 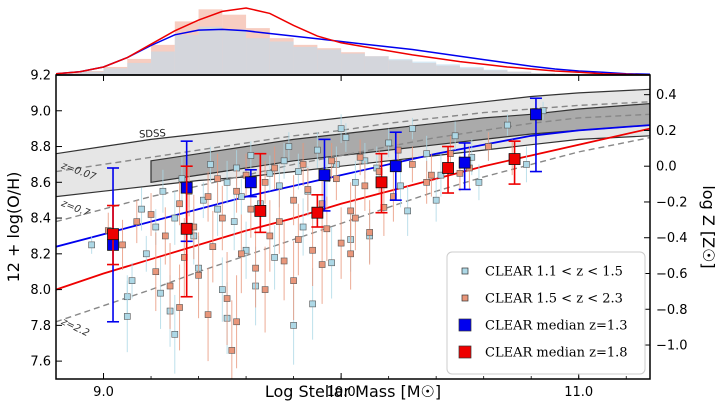 What do you see at coordinates (578, 392) in the screenshot?
I see `x-tick-label: 11.0` at bounding box center [578, 392].